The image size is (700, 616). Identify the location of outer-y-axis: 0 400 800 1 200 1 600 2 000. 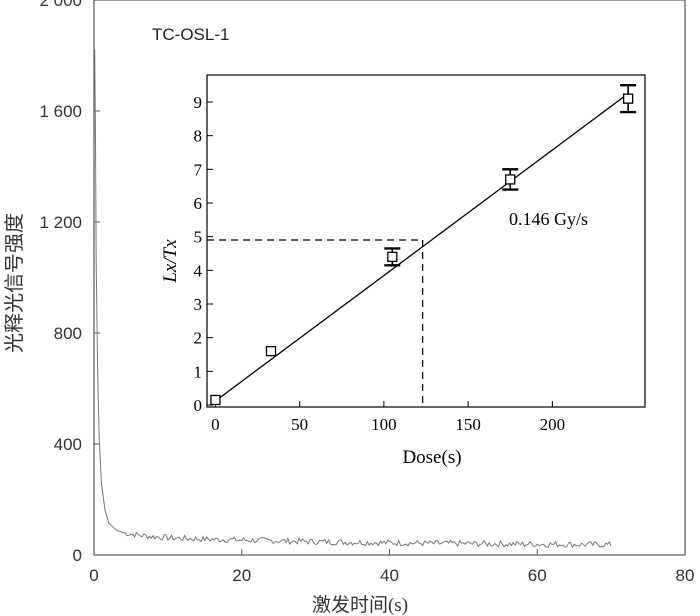
(69, 282).